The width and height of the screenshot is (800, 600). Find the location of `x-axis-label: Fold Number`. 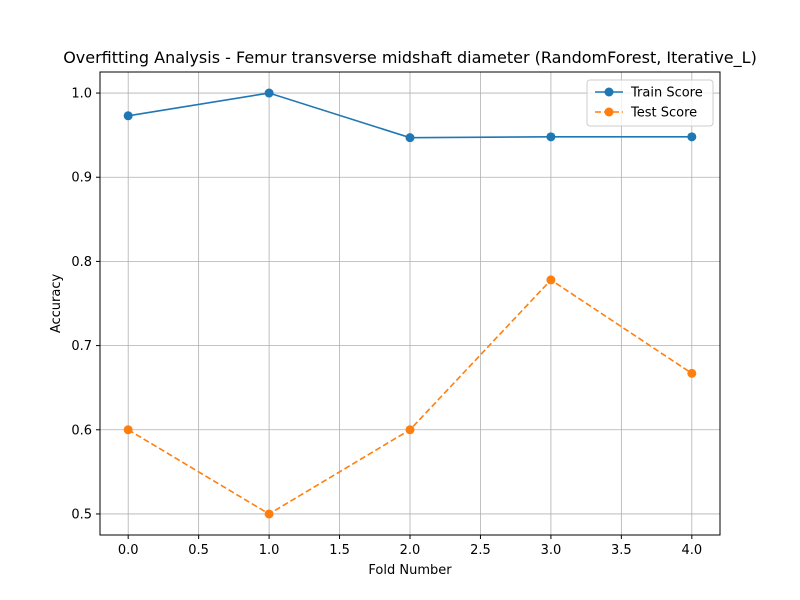

x-axis-label: Fold Number is located at coordinates (410, 570).